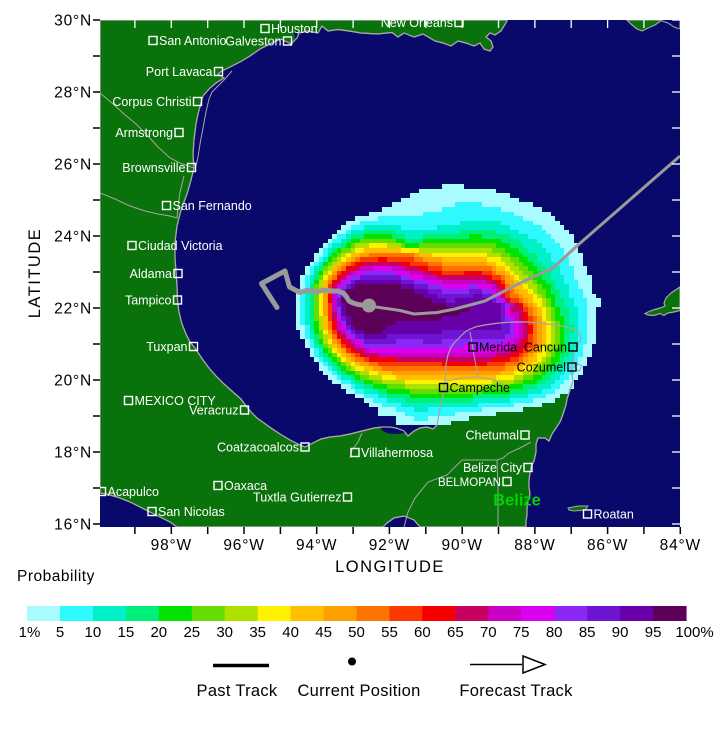 This screenshot has height=738, width=720. Describe the element at coordinates (294, 29) in the screenshot. I see `svg-text: Houston` at that location.